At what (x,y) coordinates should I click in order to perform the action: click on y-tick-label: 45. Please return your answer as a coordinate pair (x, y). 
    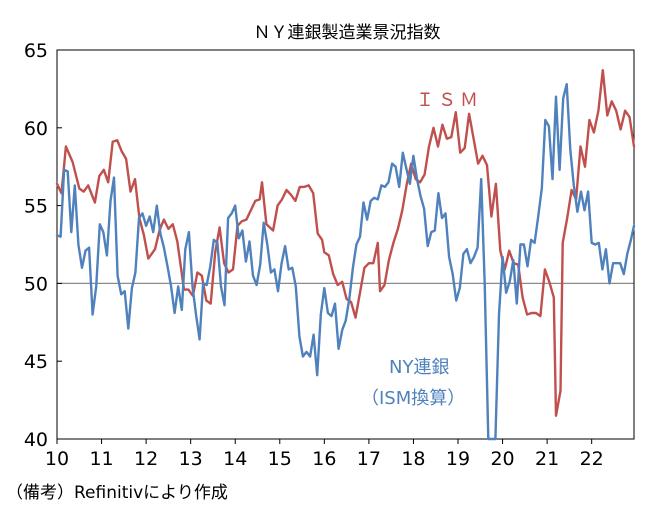
    Looking at the image, I should click on (36, 362).